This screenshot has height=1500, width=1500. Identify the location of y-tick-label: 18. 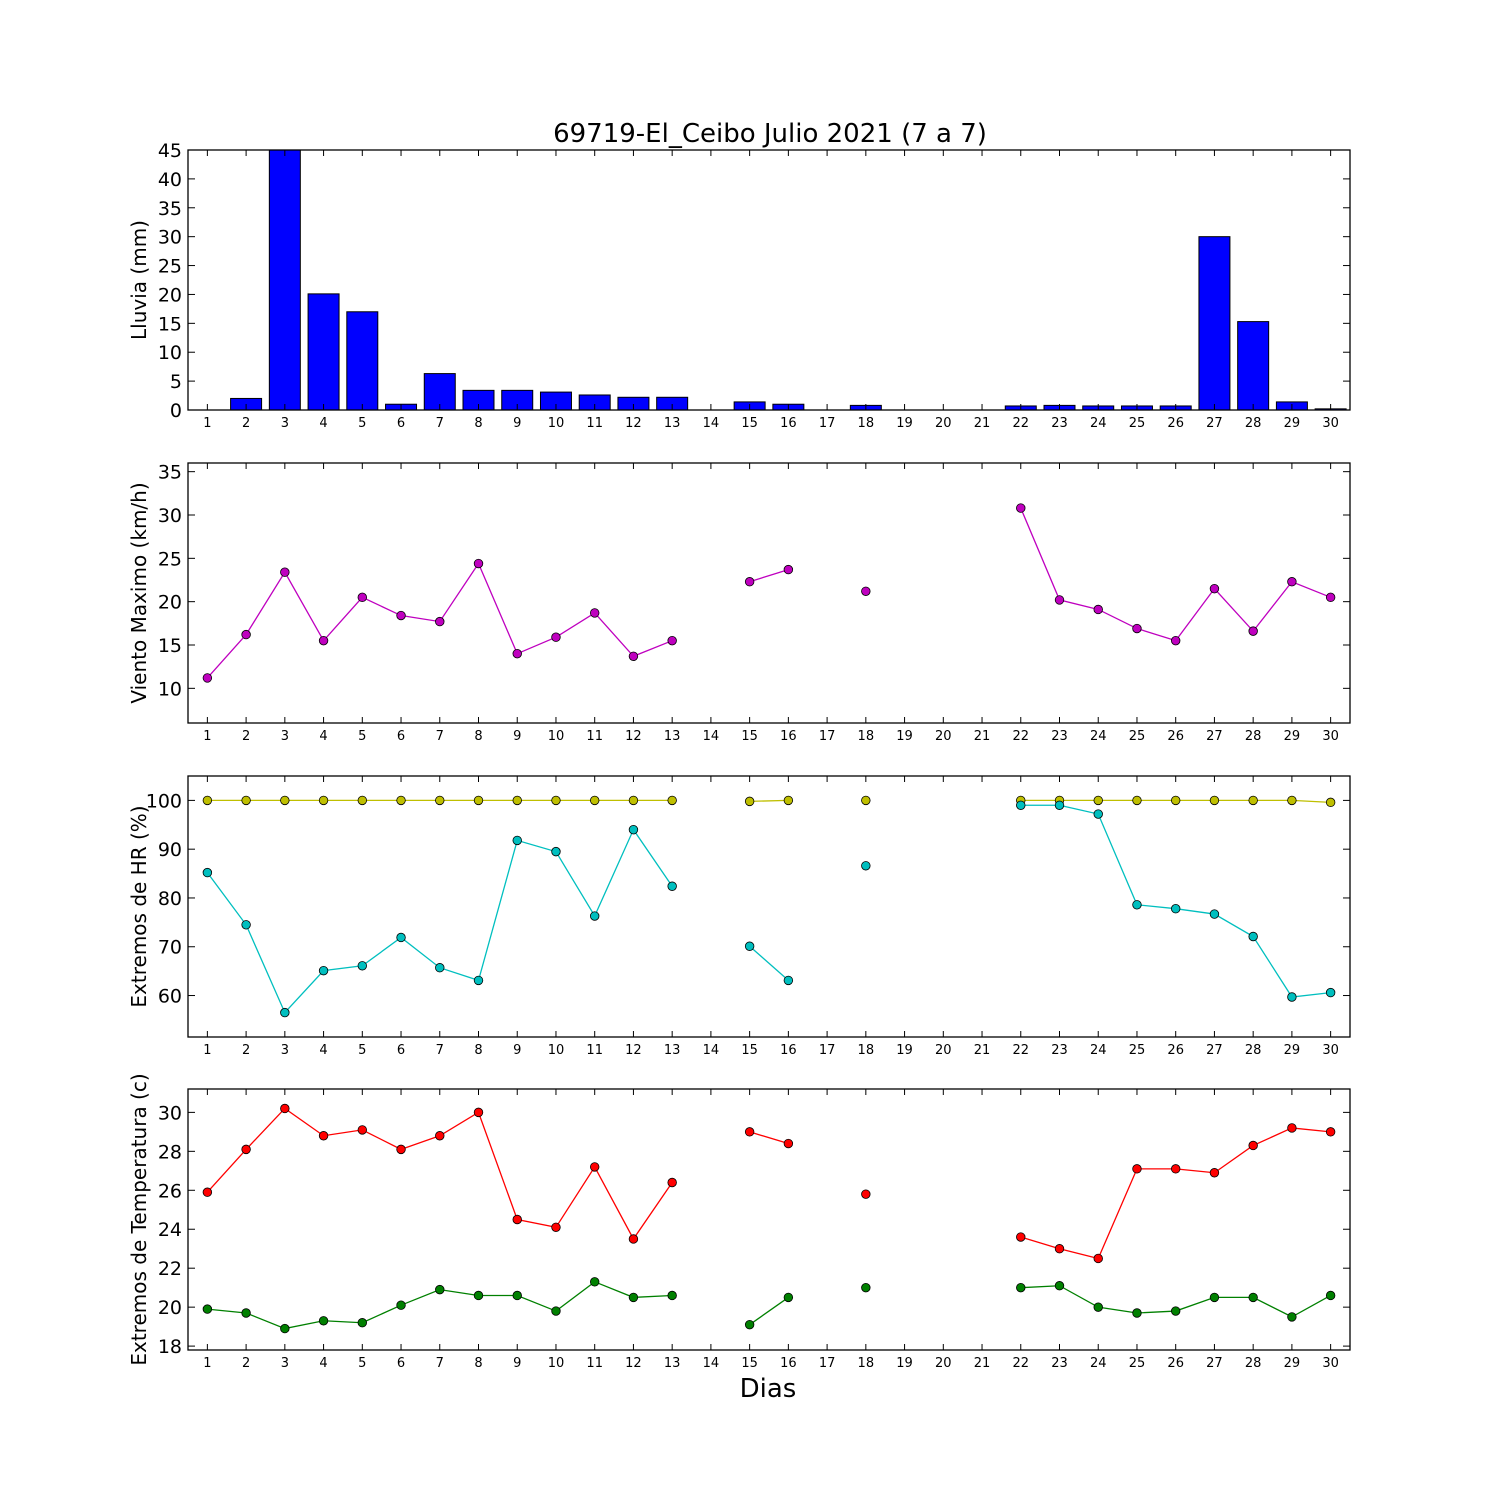
(170, 1347).